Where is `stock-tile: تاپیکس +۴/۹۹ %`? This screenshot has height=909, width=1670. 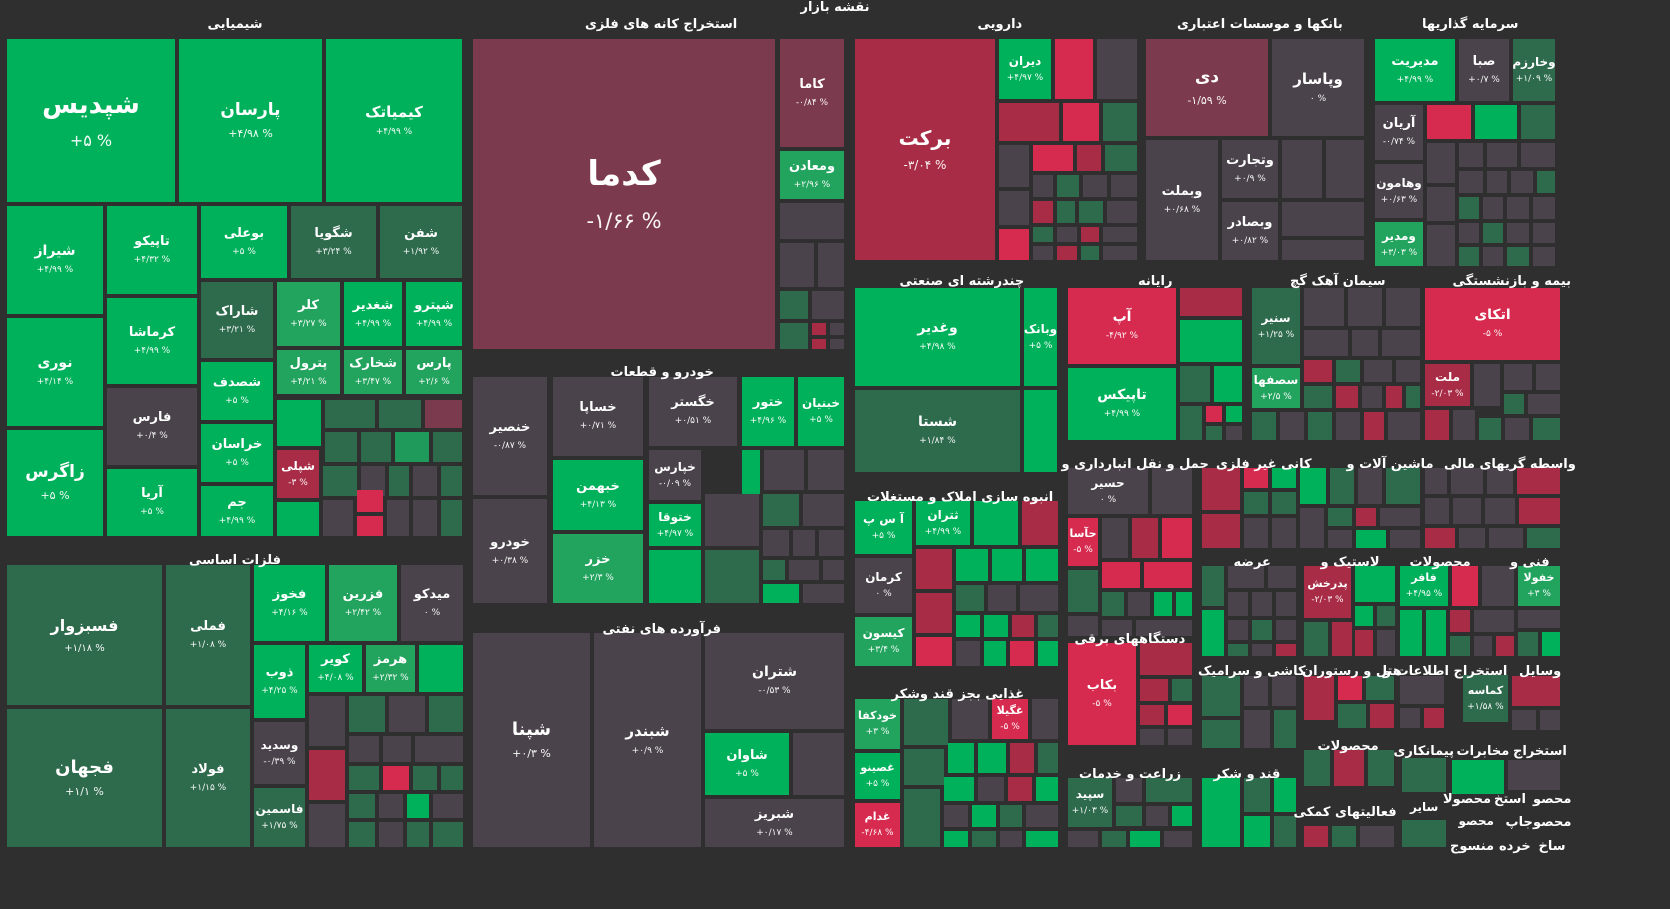
stock-tile: تاپیکس +۴/۹۹ % is located at coordinates (1122, 404).